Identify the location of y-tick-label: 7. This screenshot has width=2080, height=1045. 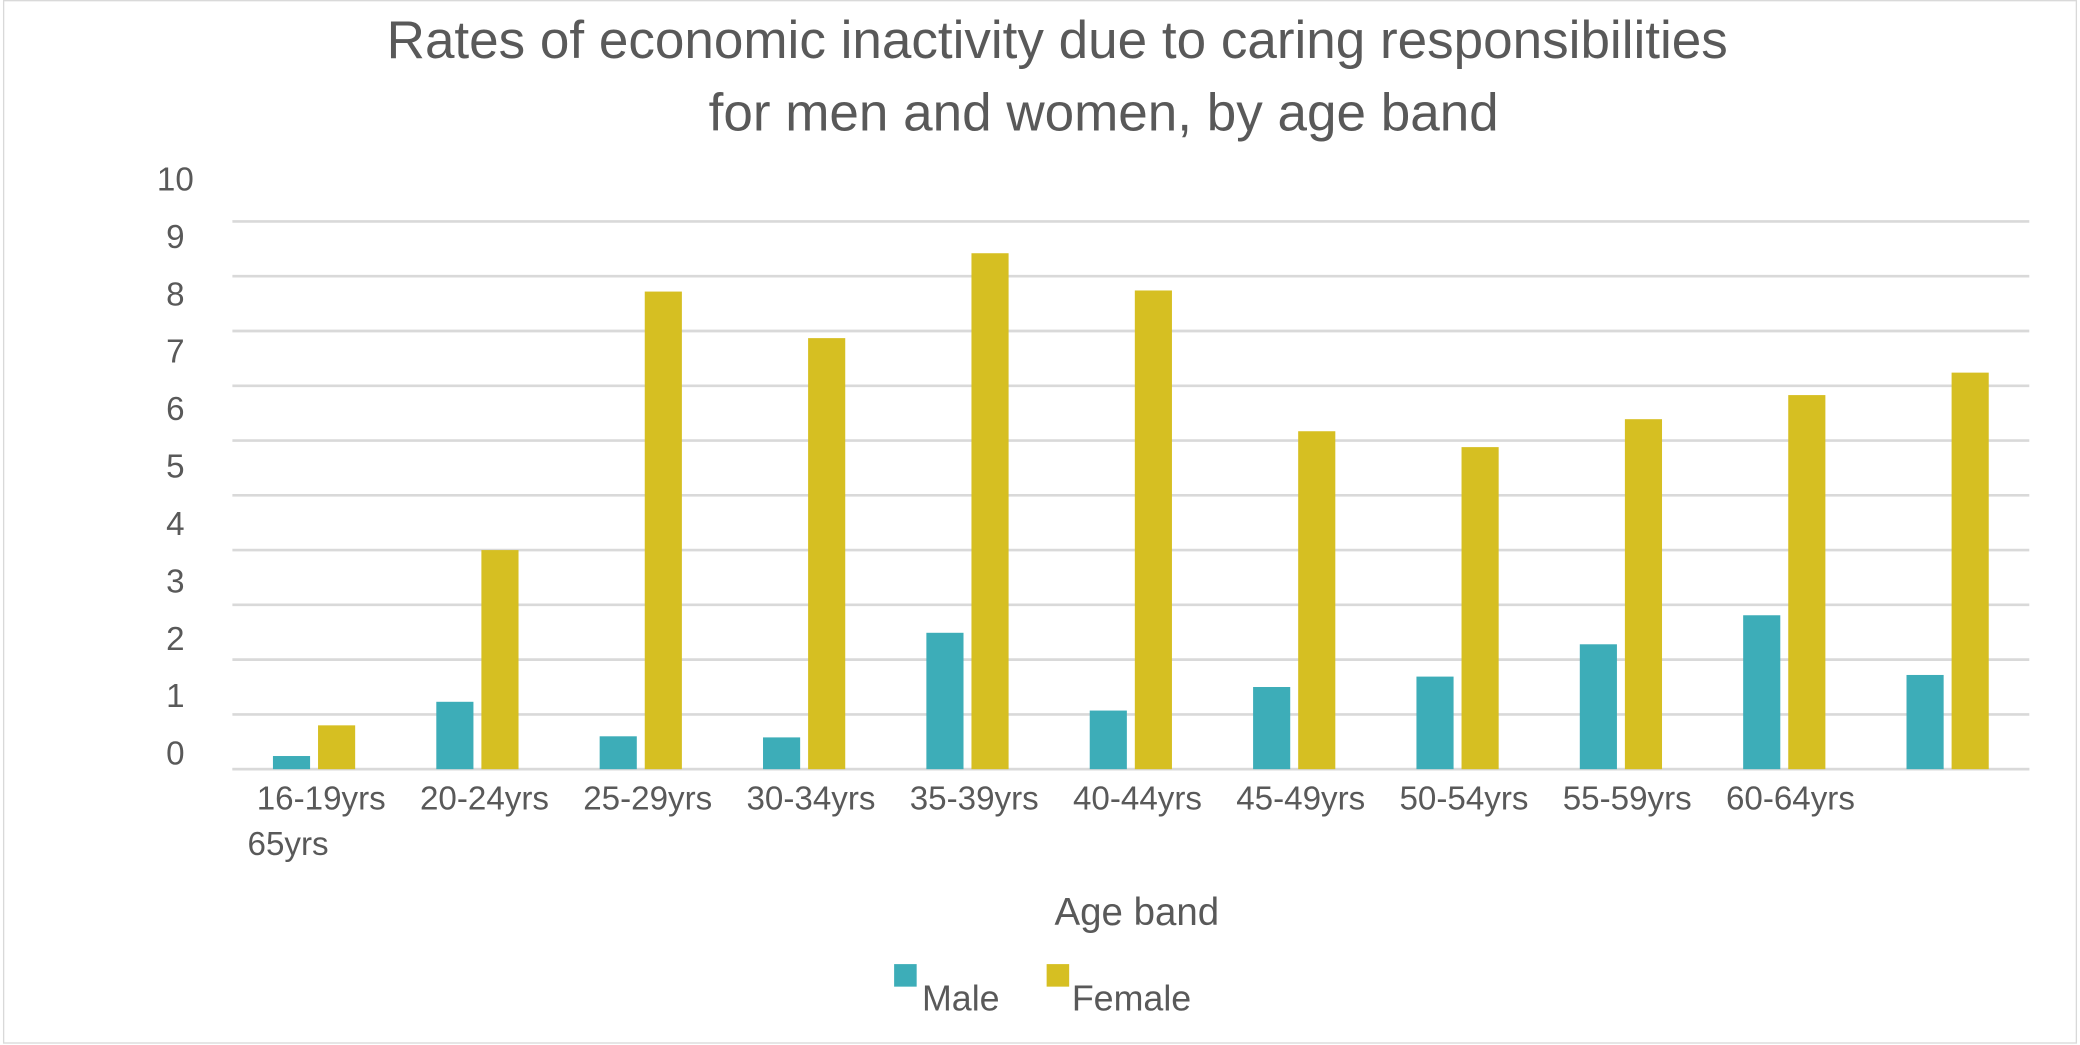
(175, 352).